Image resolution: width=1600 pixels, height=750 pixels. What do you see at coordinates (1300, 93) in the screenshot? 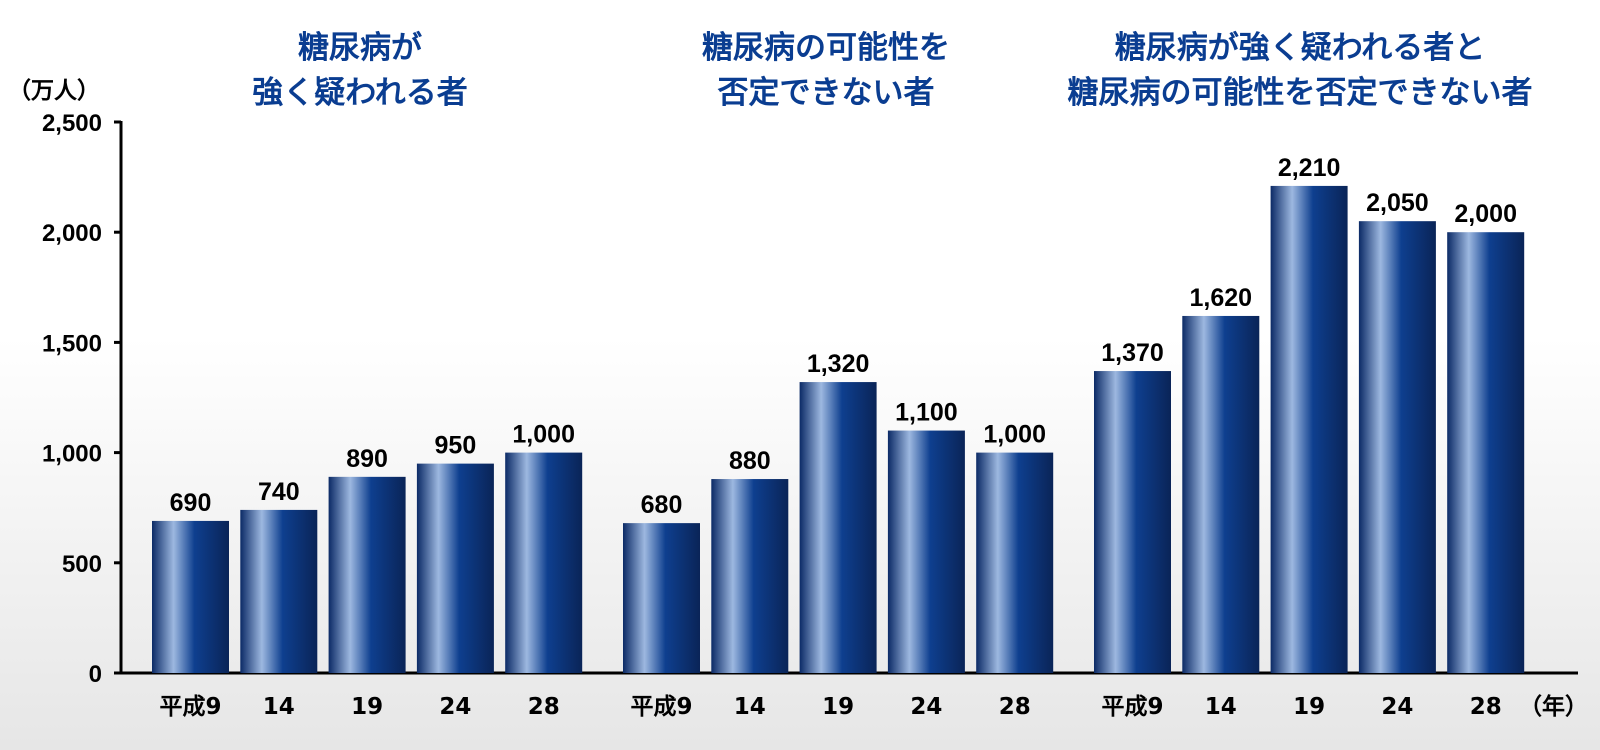
I see `group-3-title-line-2: 糖尿病の可能性を否定できない者` at bounding box center [1300, 93].